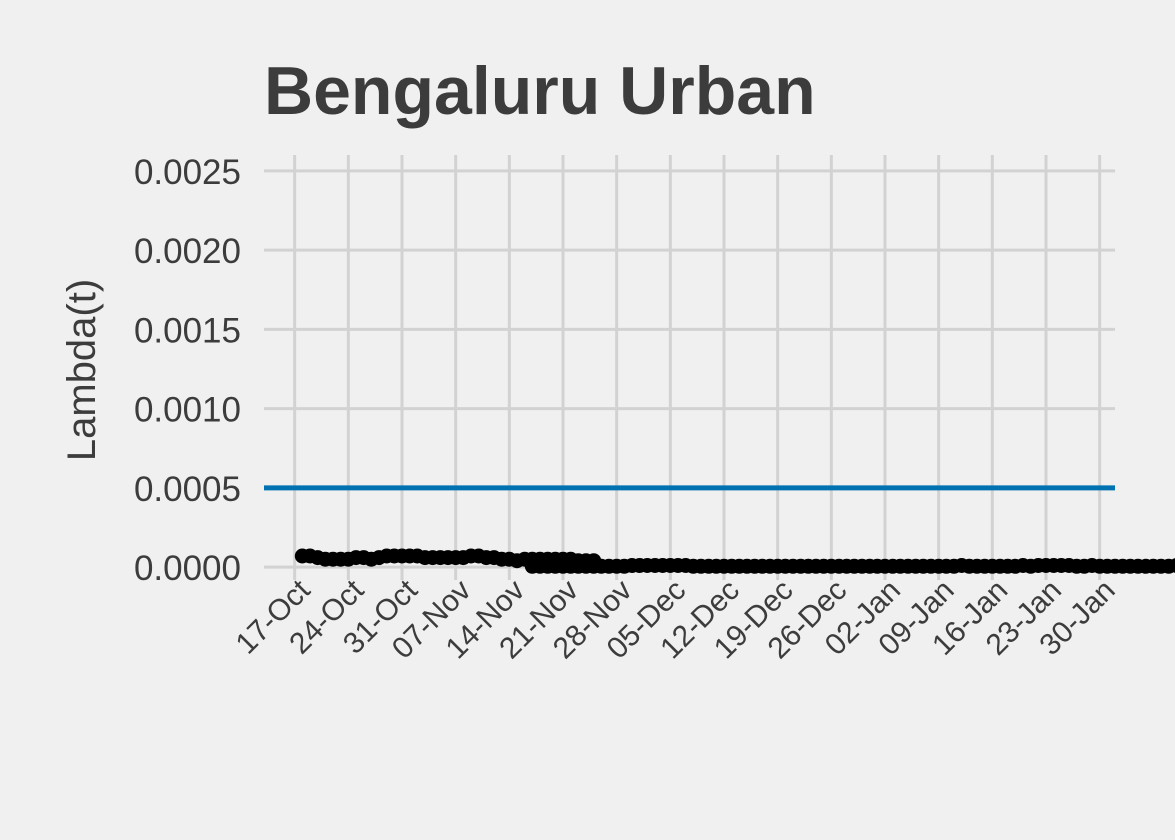 The image size is (1175, 840). Describe the element at coordinates (187, 370) in the screenshot. I see `y-axis-ticks: 0.0000 0.0005 0.0010 0.0015 0.0020 0.0025` at that location.